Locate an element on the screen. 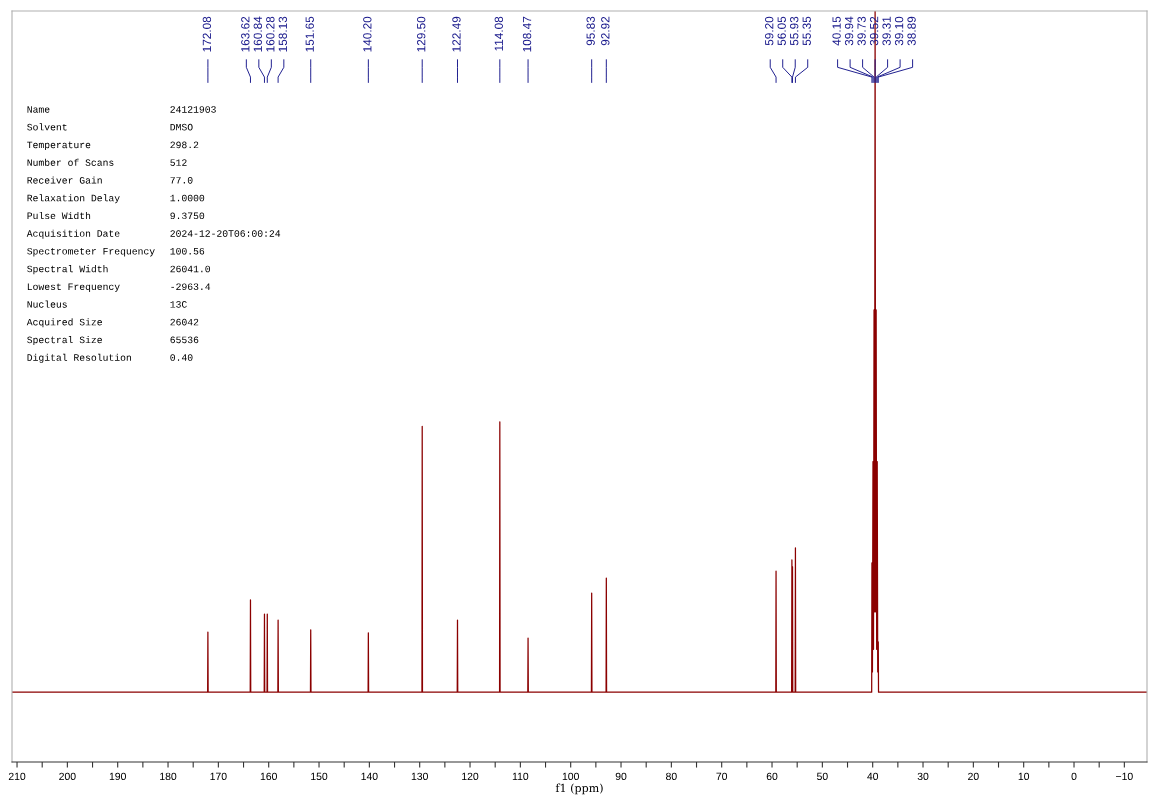 The width and height of the screenshot is (1158, 806). x-tick-label: 210 is located at coordinates (17, 776).